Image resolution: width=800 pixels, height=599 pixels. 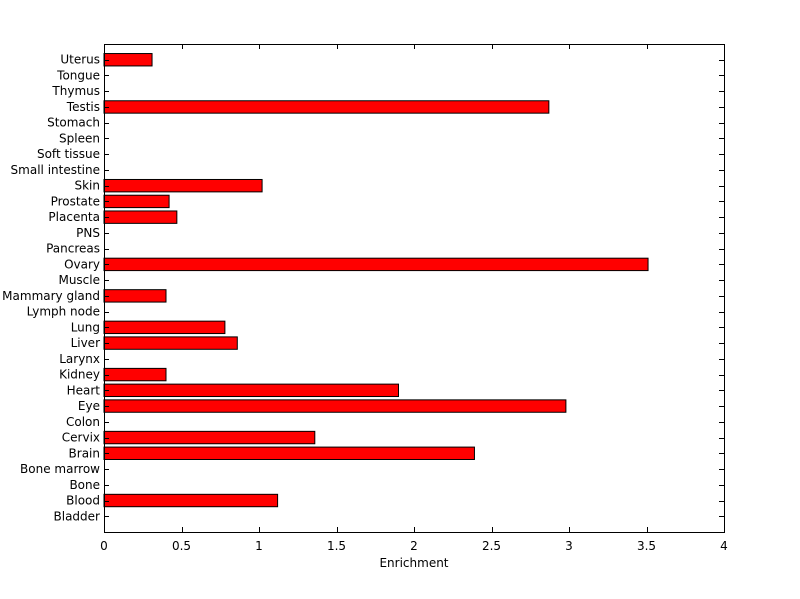 What do you see at coordinates (77, 516) in the screenshot?
I see `y-tick-label-bladder: Bladder` at bounding box center [77, 516].